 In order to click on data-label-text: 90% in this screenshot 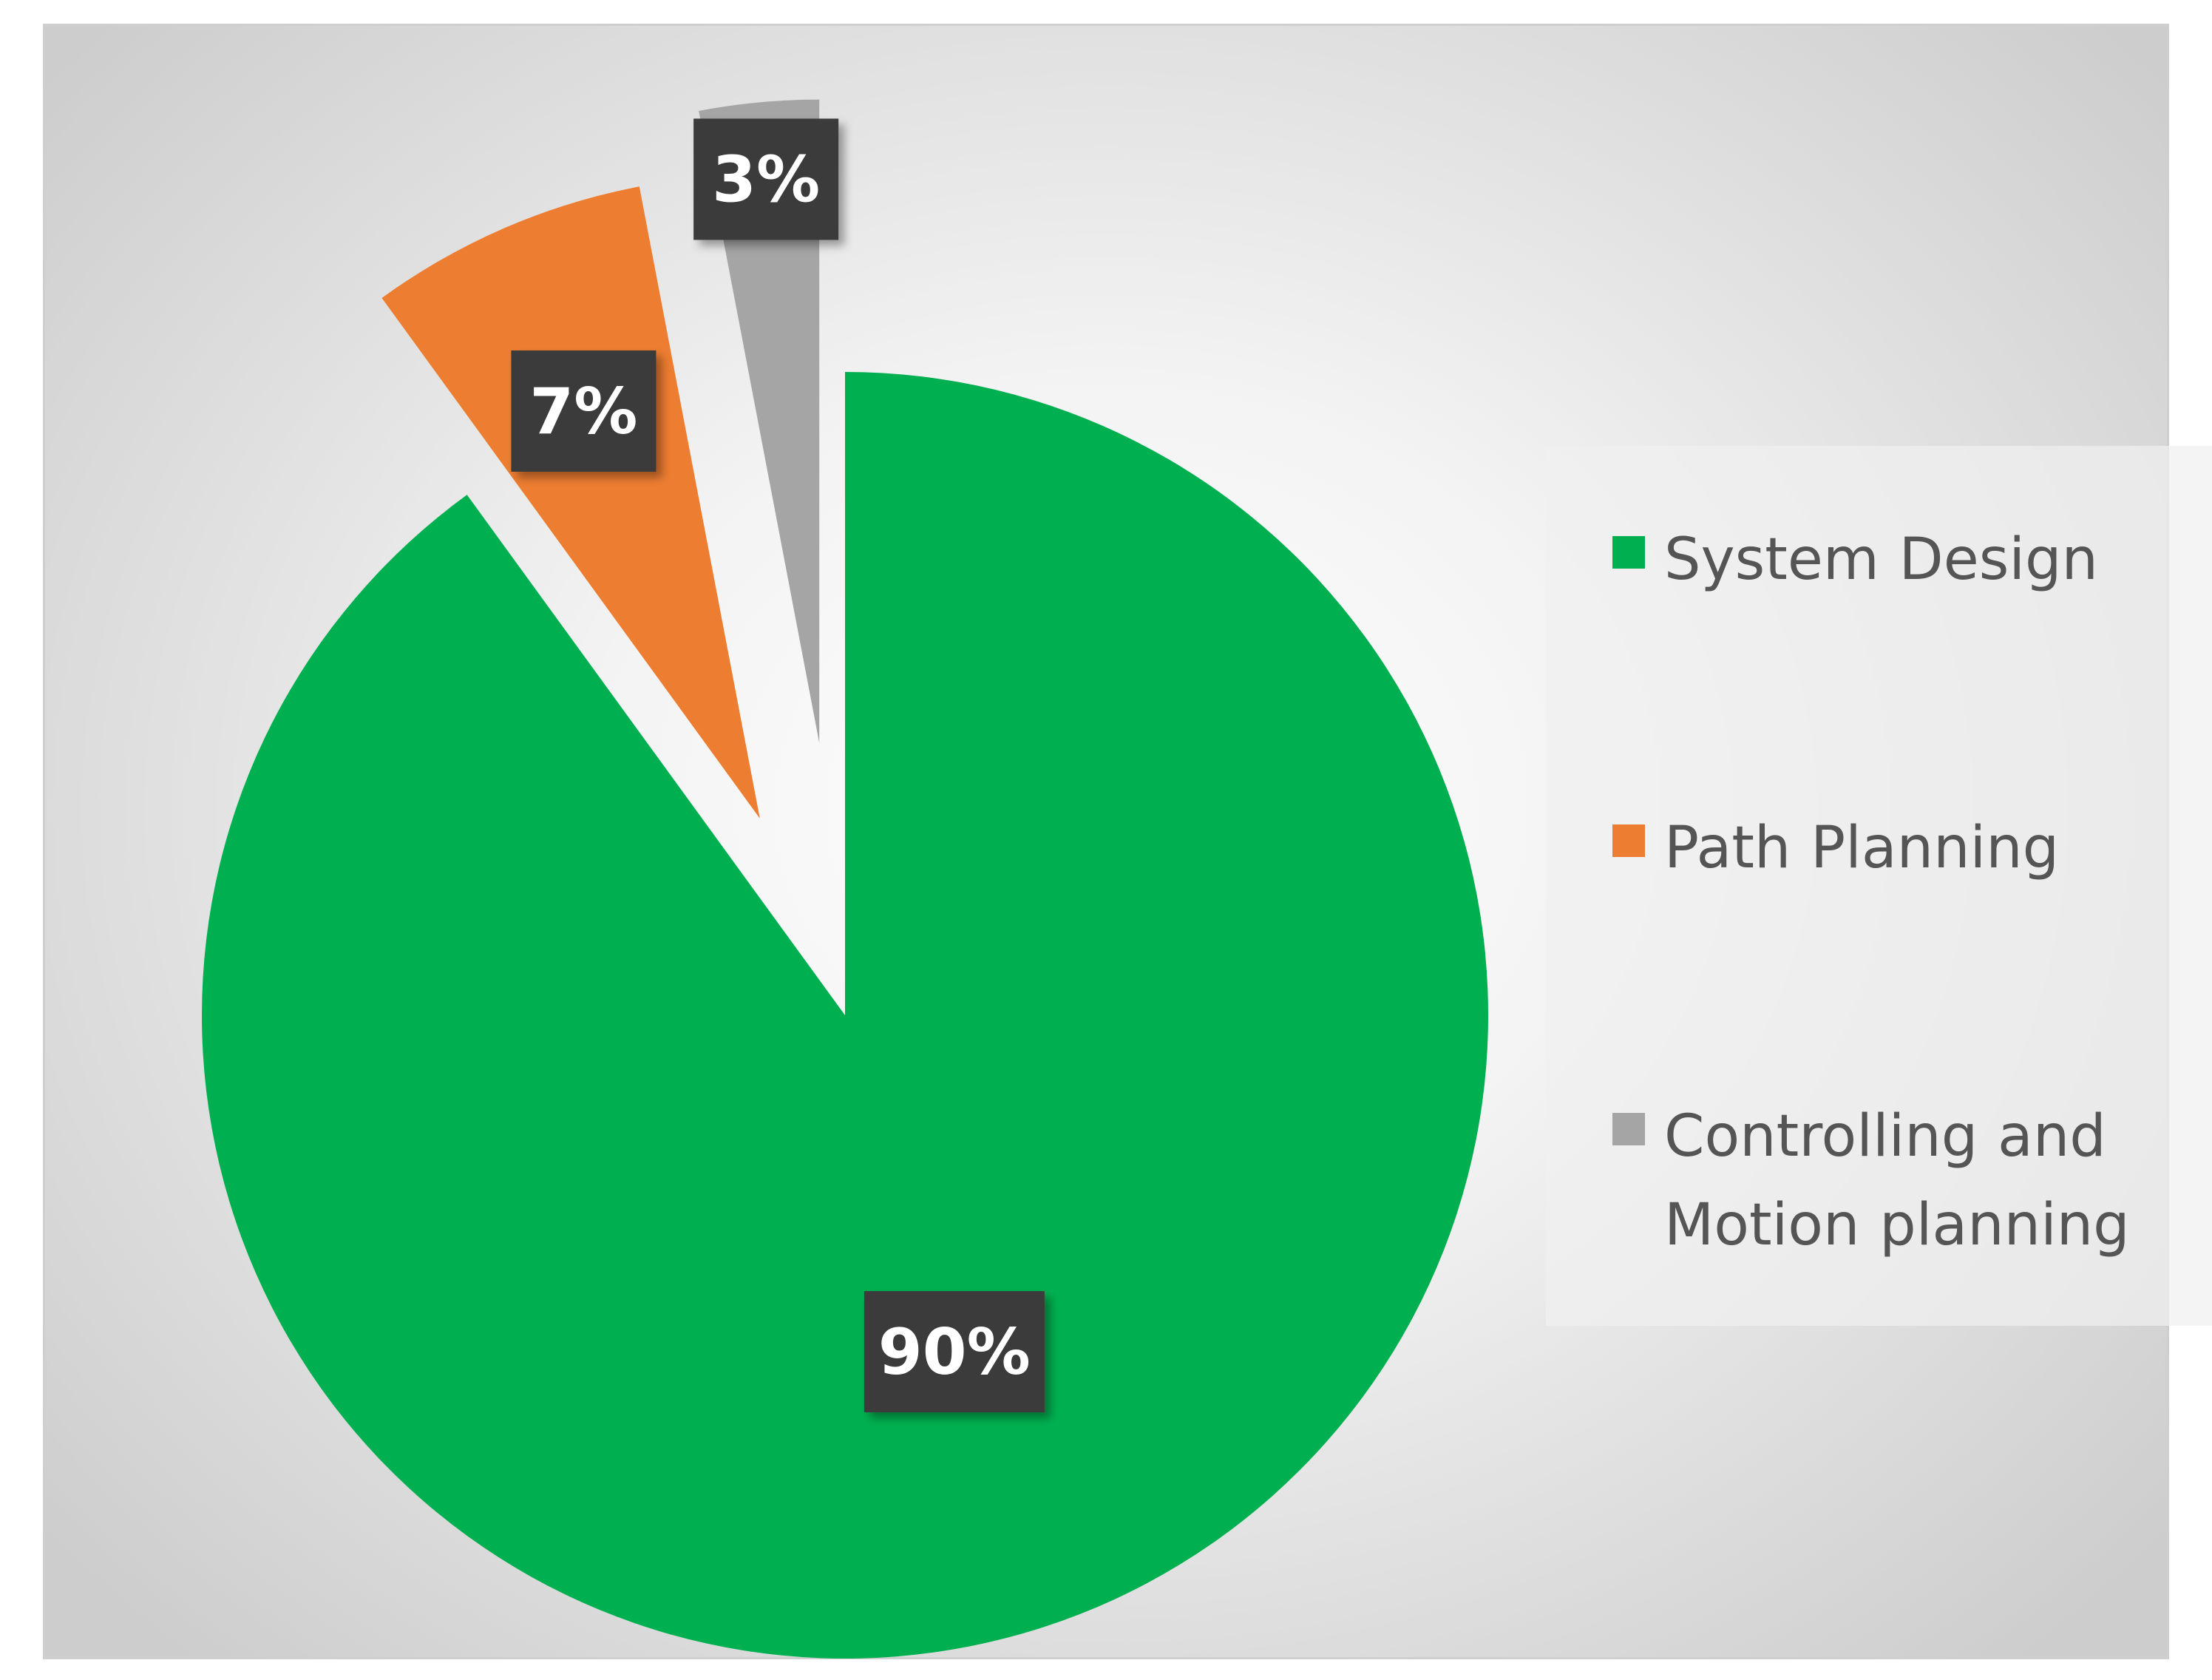, I will do `click(954, 1352)`.